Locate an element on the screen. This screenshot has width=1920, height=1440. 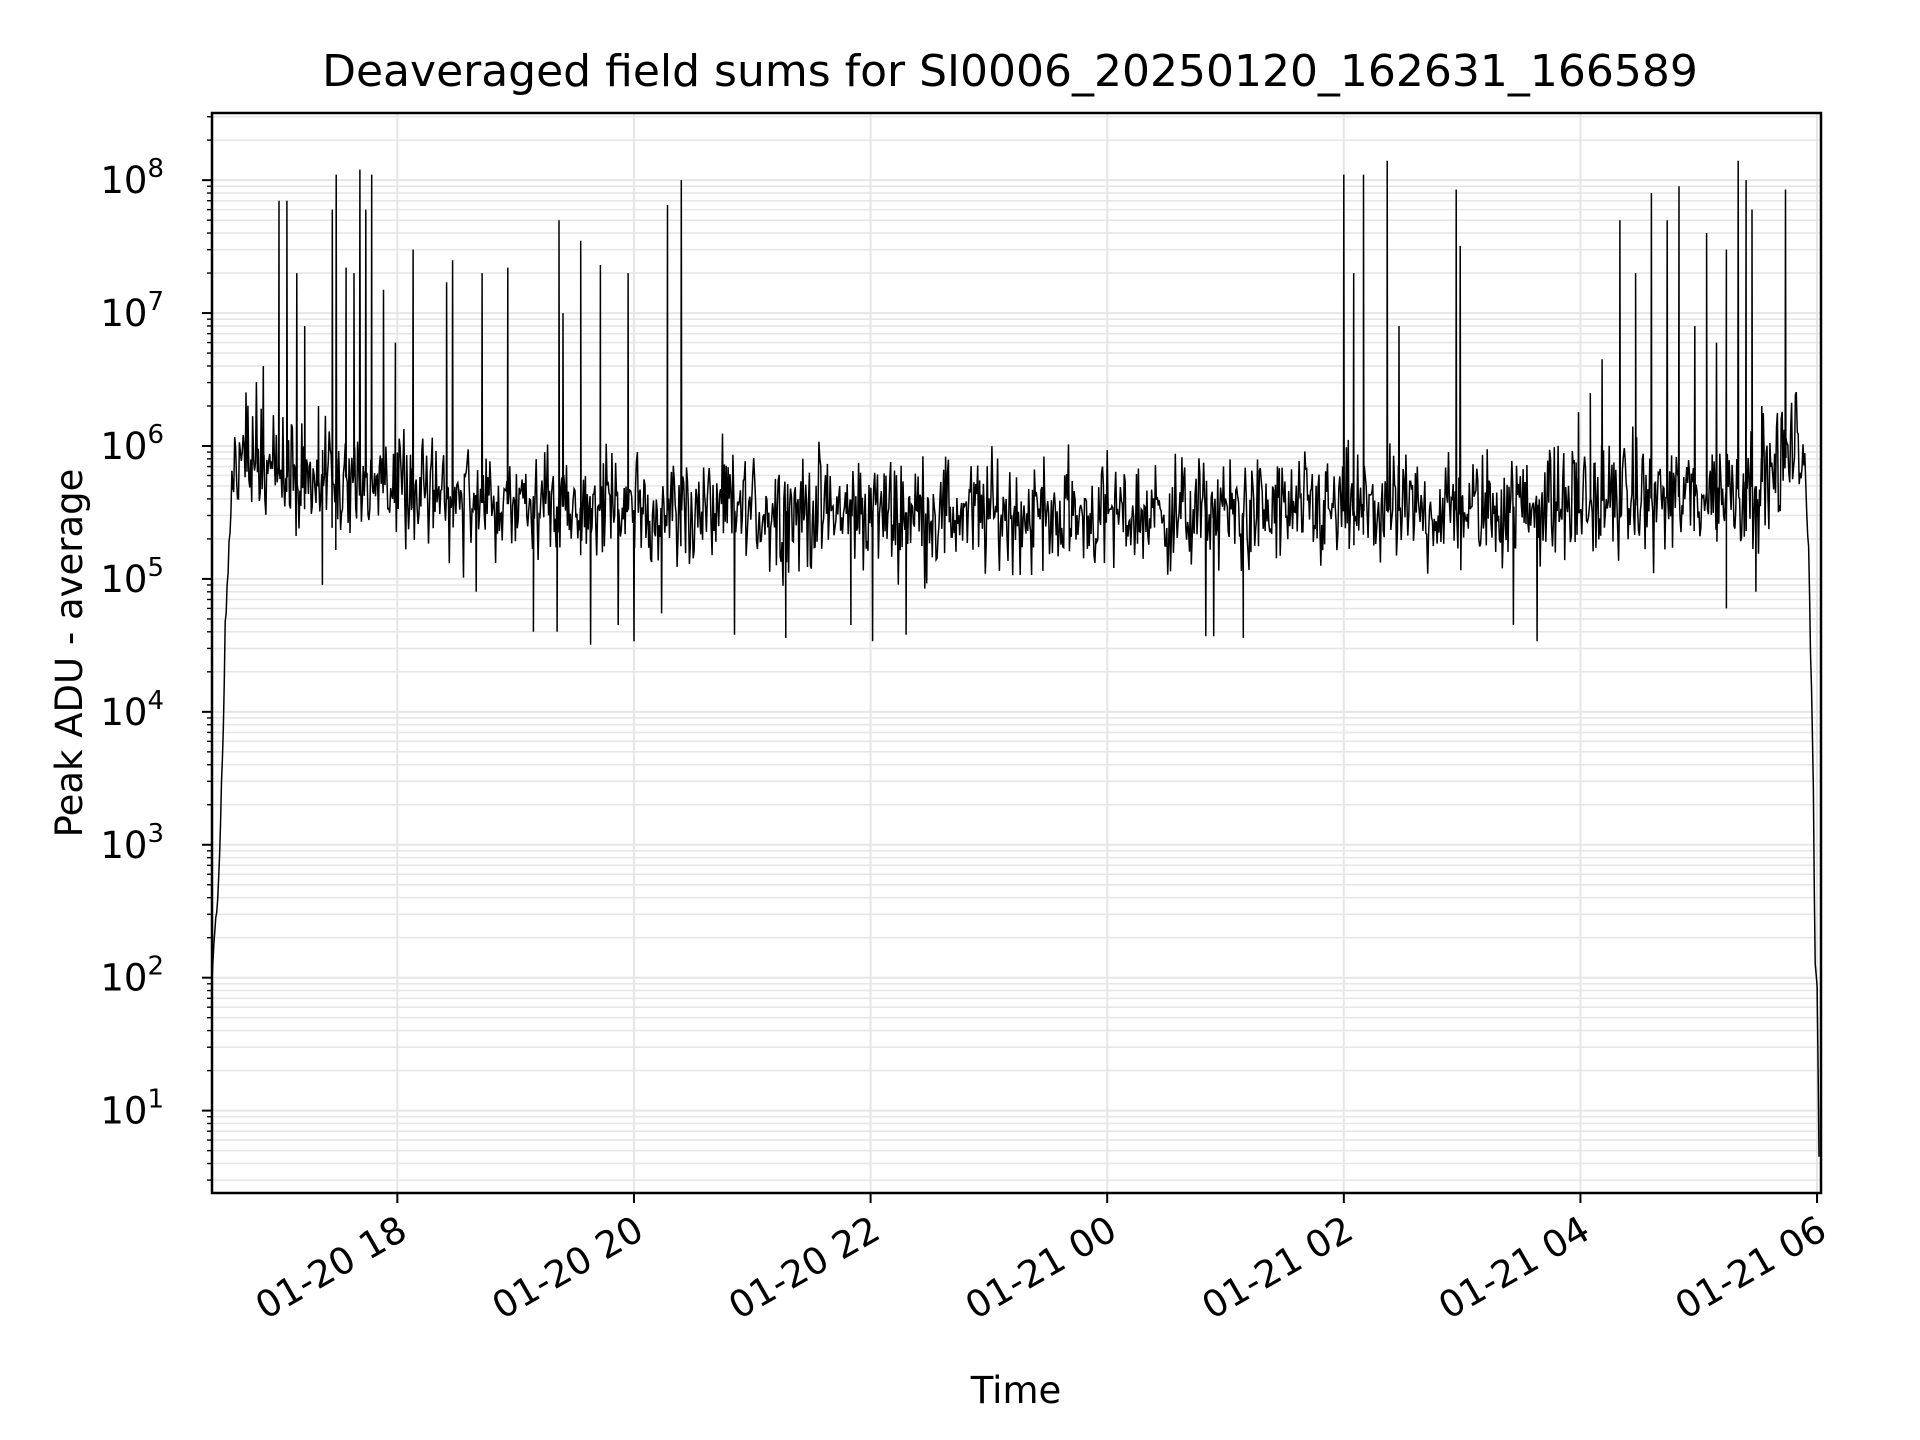
y-tick-label: 101 is located at coordinates (132, 1109).